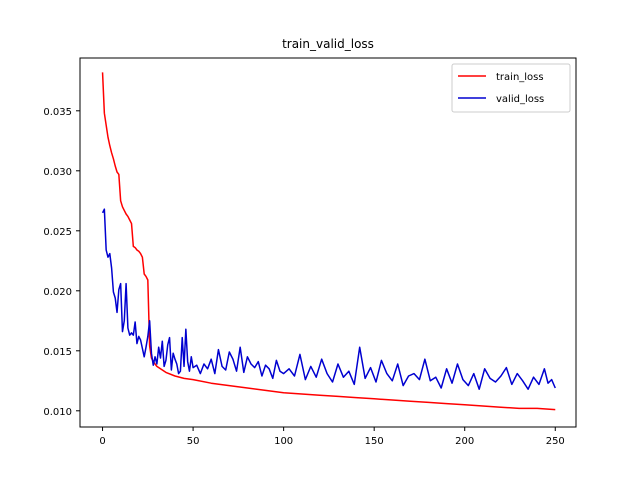 The width and height of the screenshot is (640, 480). I want to click on y-tick-label: 0.025, so click(57, 232).